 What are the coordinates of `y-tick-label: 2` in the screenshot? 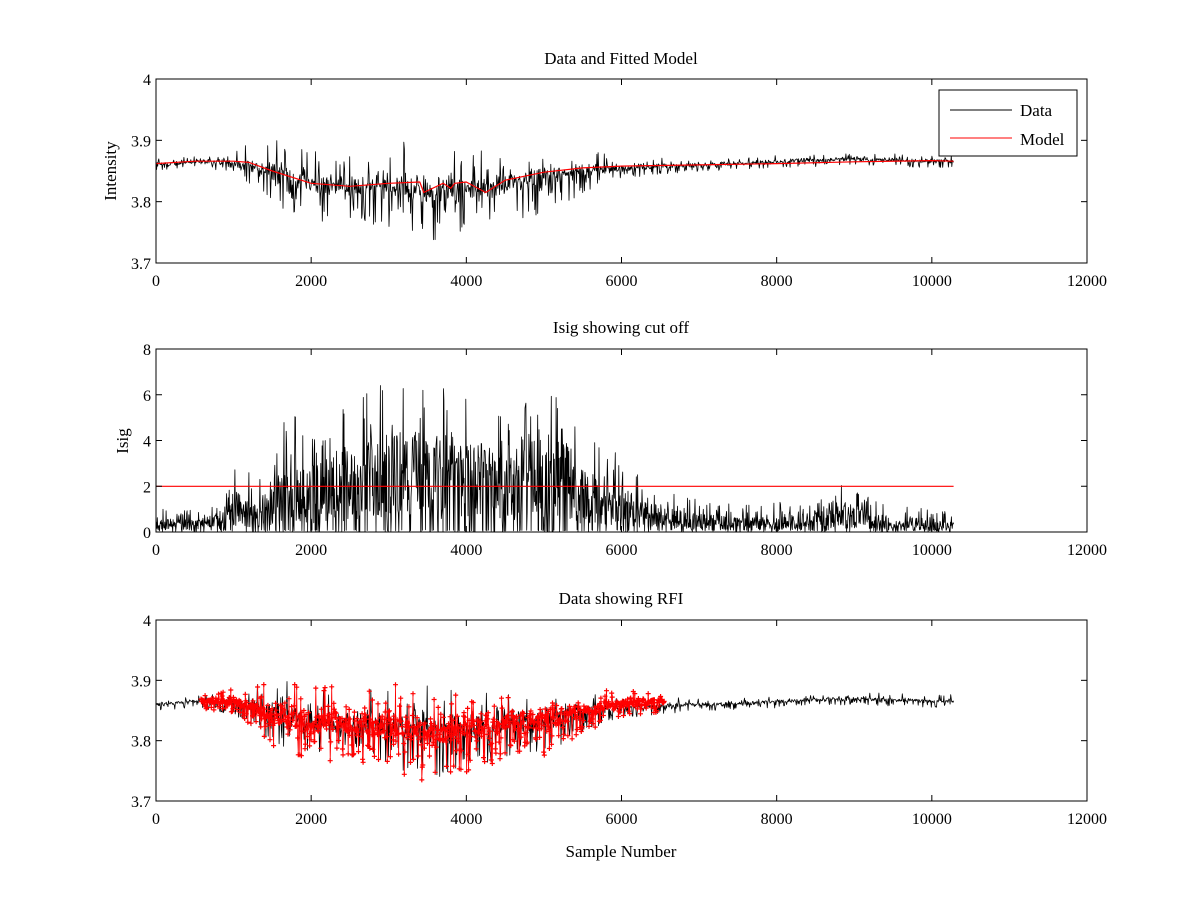 It's located at (147, 487).